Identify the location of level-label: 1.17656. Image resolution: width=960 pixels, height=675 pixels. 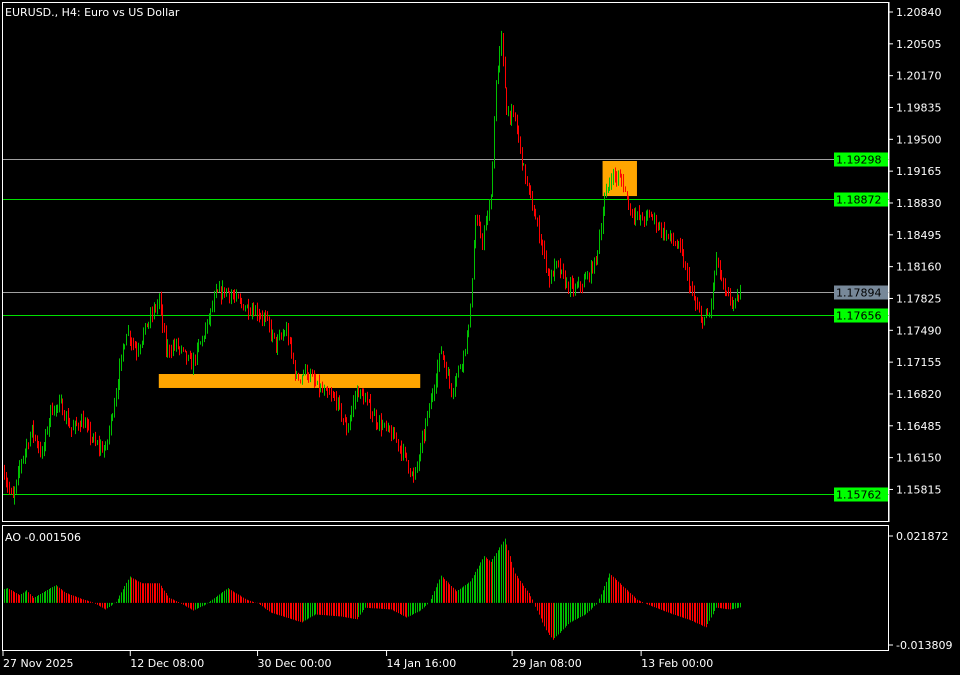
(859, 316).